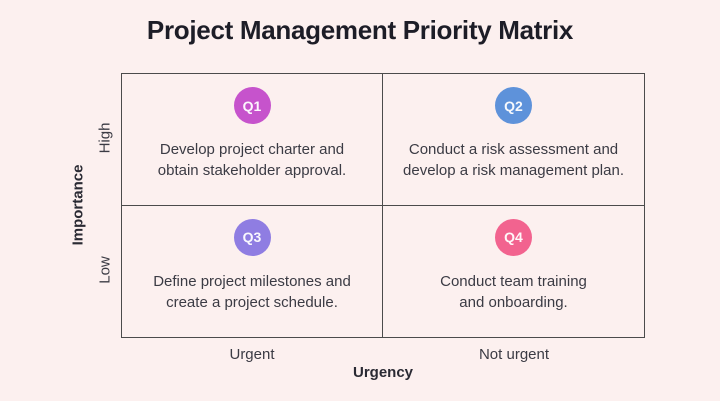 The width and height of the screenshot is (720, 401). What do you see at coordinates (514, 354) in the screenshot?
I see `x-axis-tick-not-urgent: Not urgent` at bounding box center [514, 354].